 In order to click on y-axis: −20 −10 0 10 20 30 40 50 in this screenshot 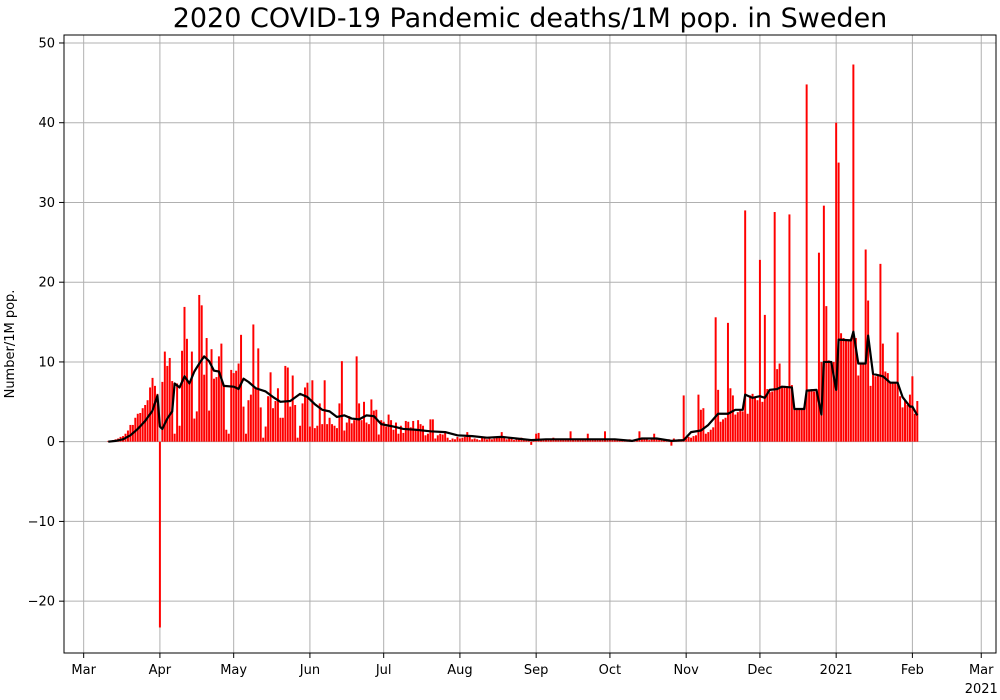, I will do `click(46, 323)`.